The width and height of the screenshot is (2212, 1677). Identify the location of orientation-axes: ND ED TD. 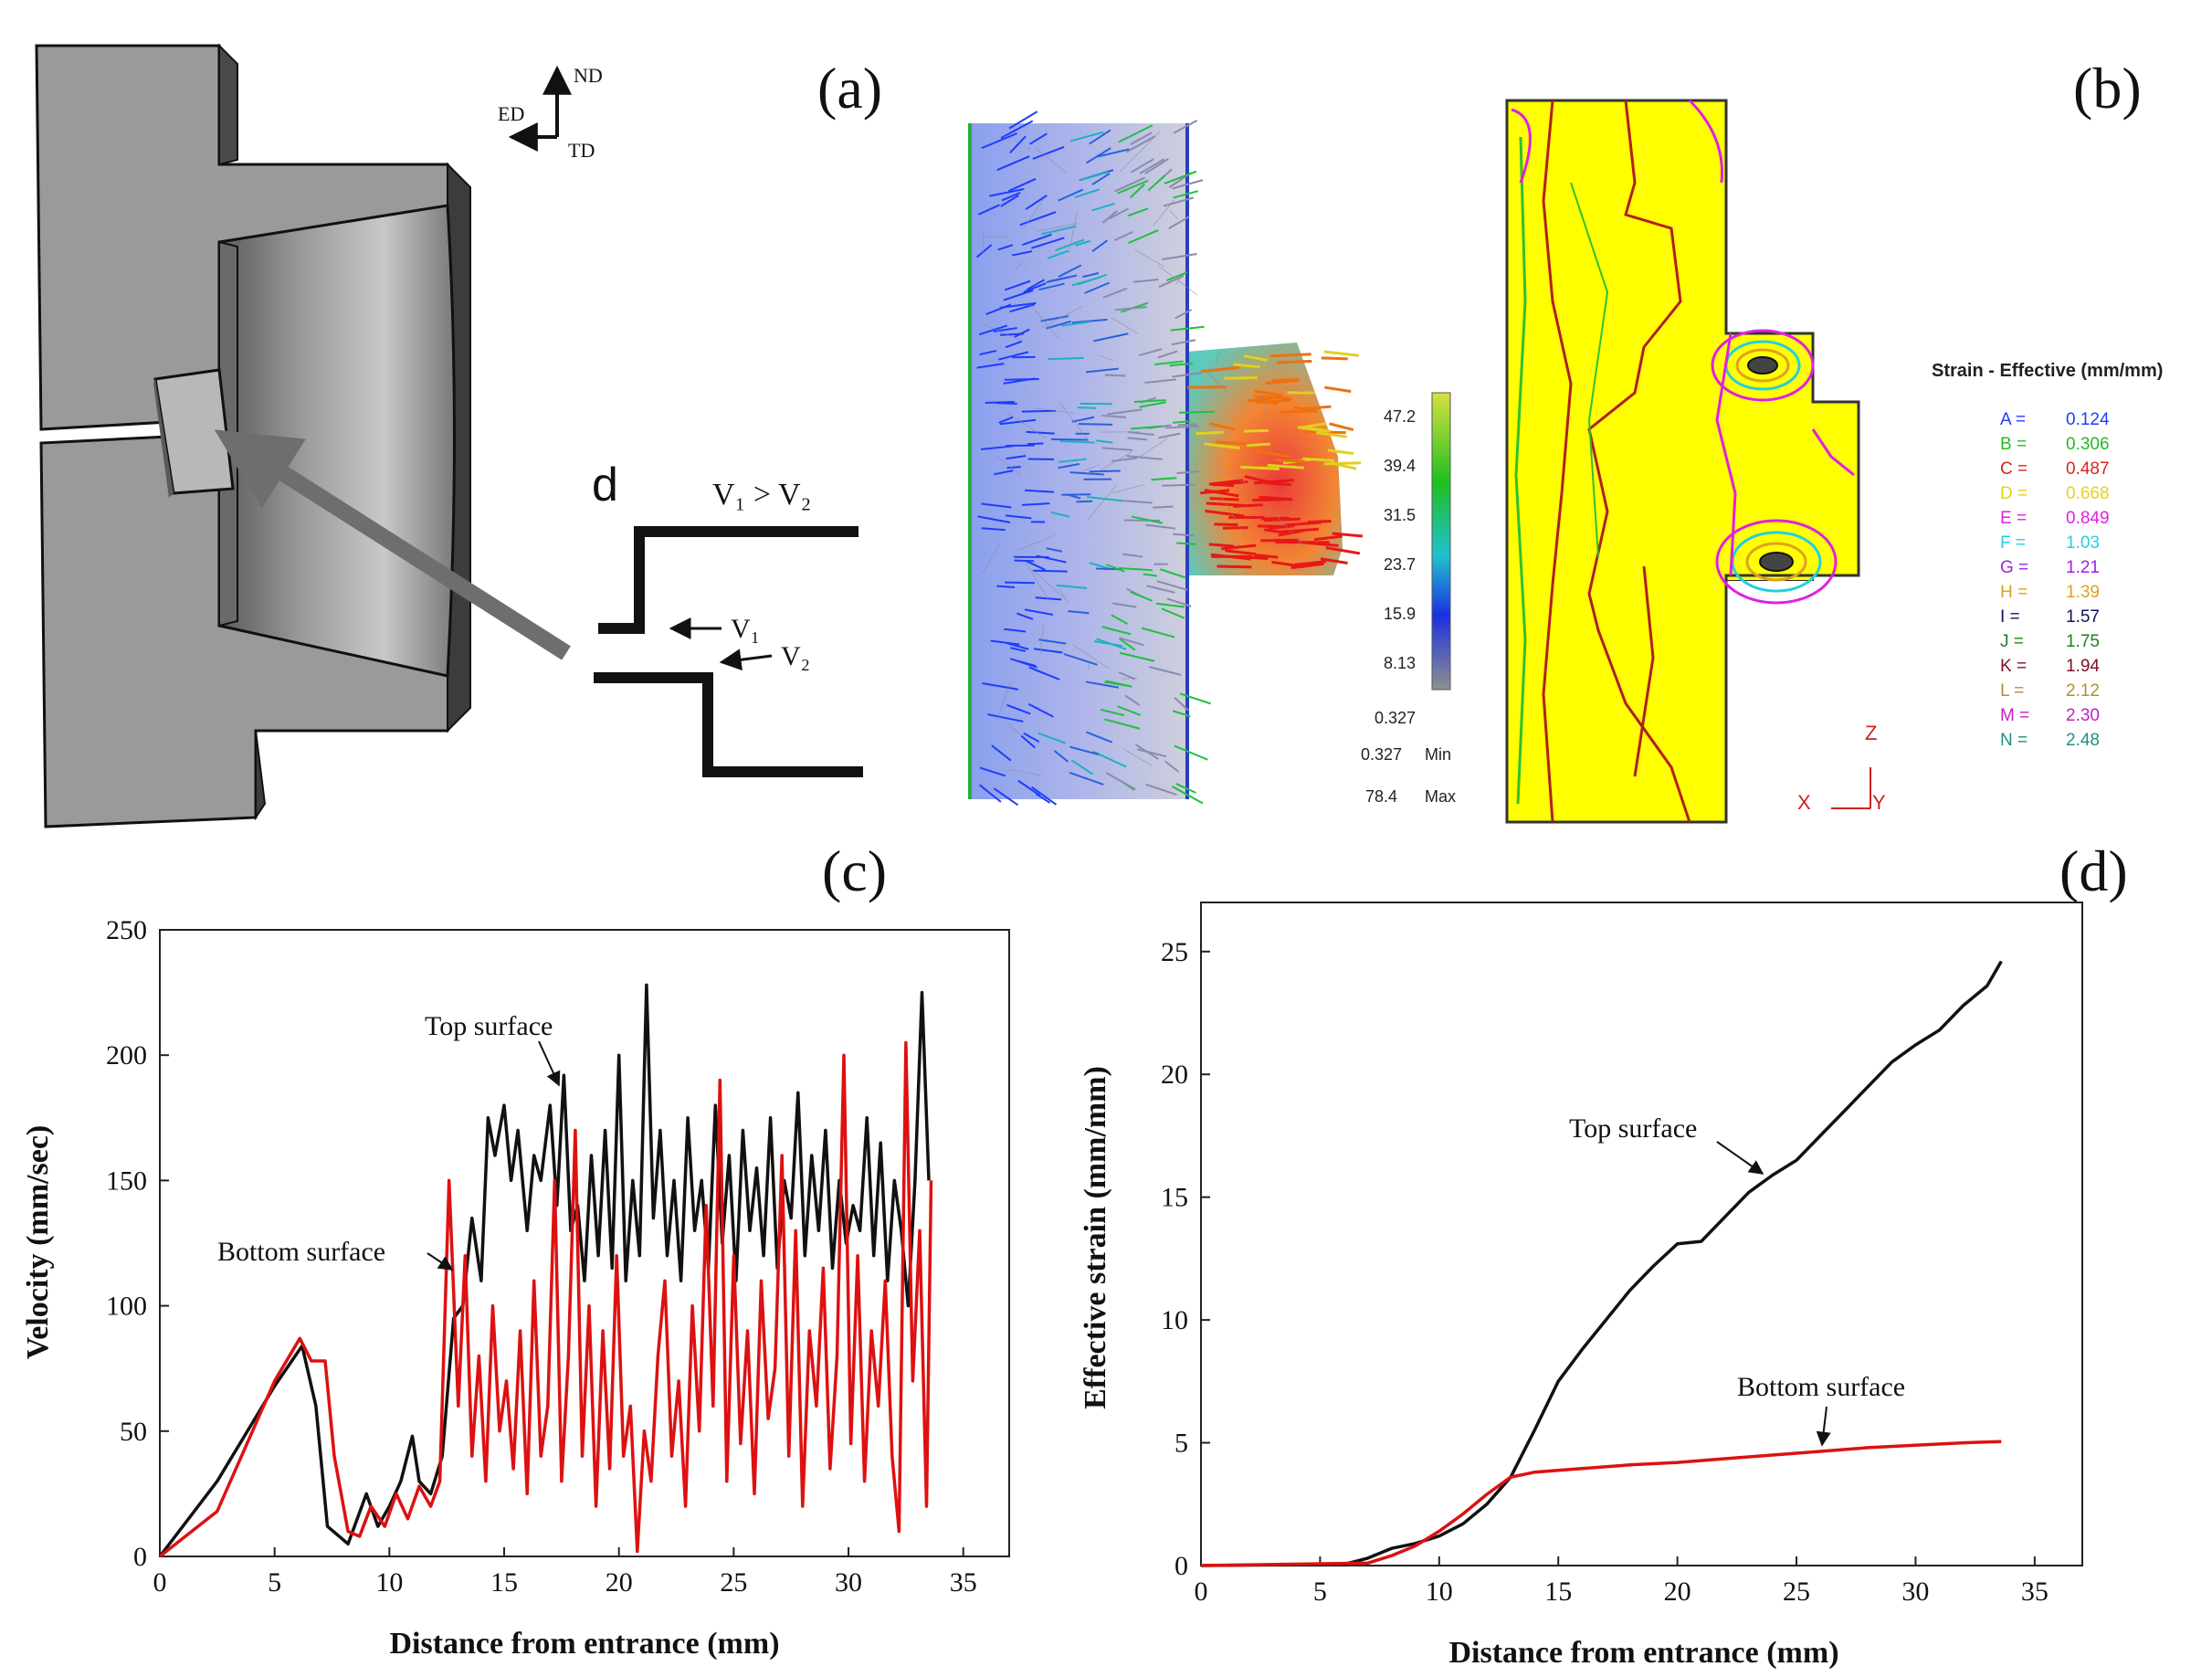
(551, 113).